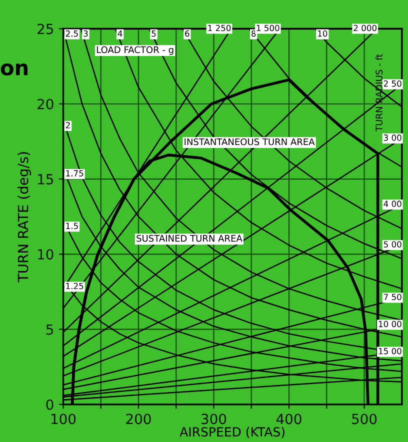  What do you see at coordinates (187, 33) in the screenshot?
I see `series-label: 6` at bounding box center [187, 33].